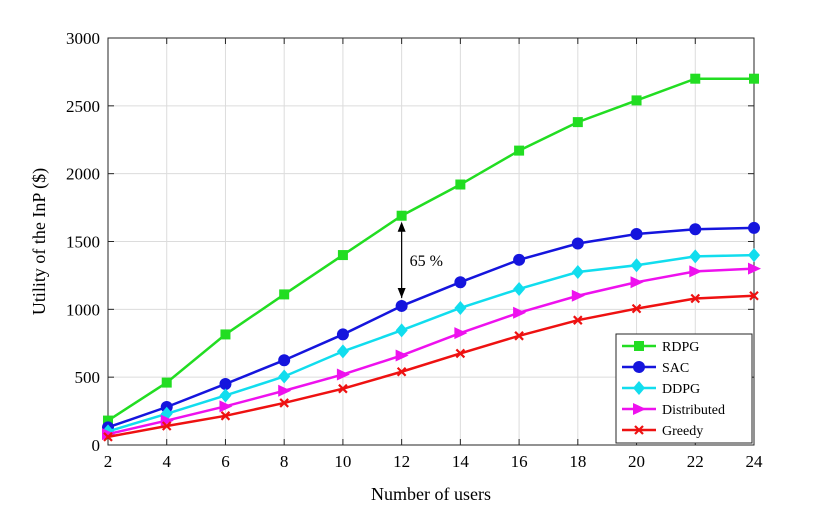 The height and width of the screenshot is (505, 830). I want to click on y-tick-label: 3000, so click(83, 38).